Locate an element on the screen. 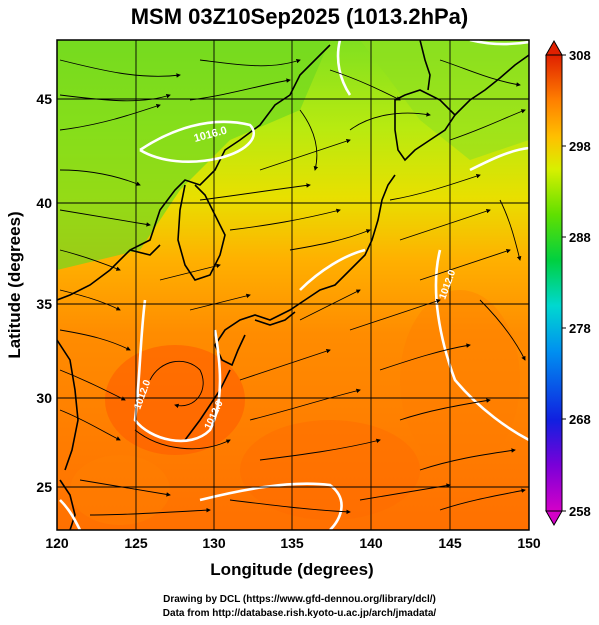  x-tick-labels: 120 125 130 135 140 145 150 is located at coordinates (293, 543).